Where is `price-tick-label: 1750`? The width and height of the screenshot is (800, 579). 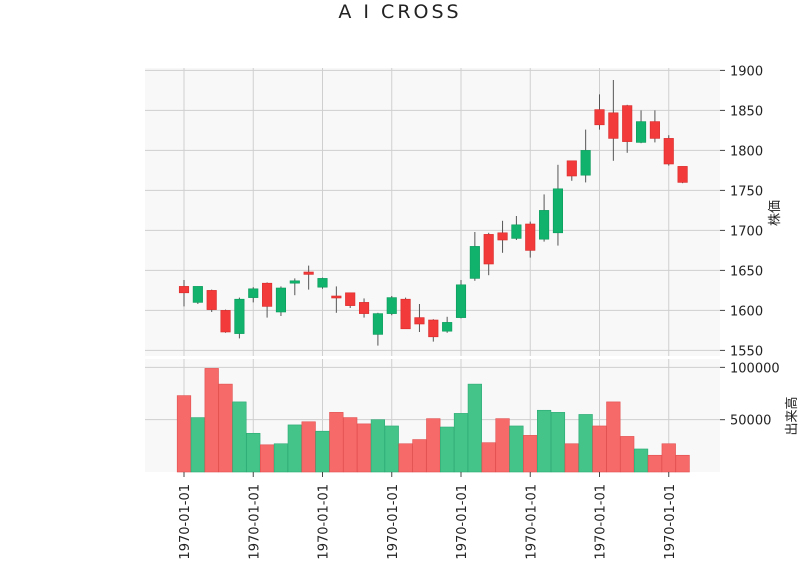
price-tick-label: 1750 is located at coordinates (746, 191).